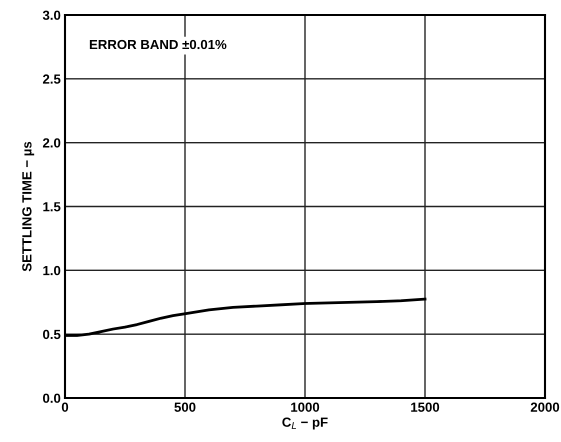 The width and height of the screenshot is (561, 442). Describe the element at coordinates (185, 407) in the screenshot. I see `x-tick-label: 500` at that location.